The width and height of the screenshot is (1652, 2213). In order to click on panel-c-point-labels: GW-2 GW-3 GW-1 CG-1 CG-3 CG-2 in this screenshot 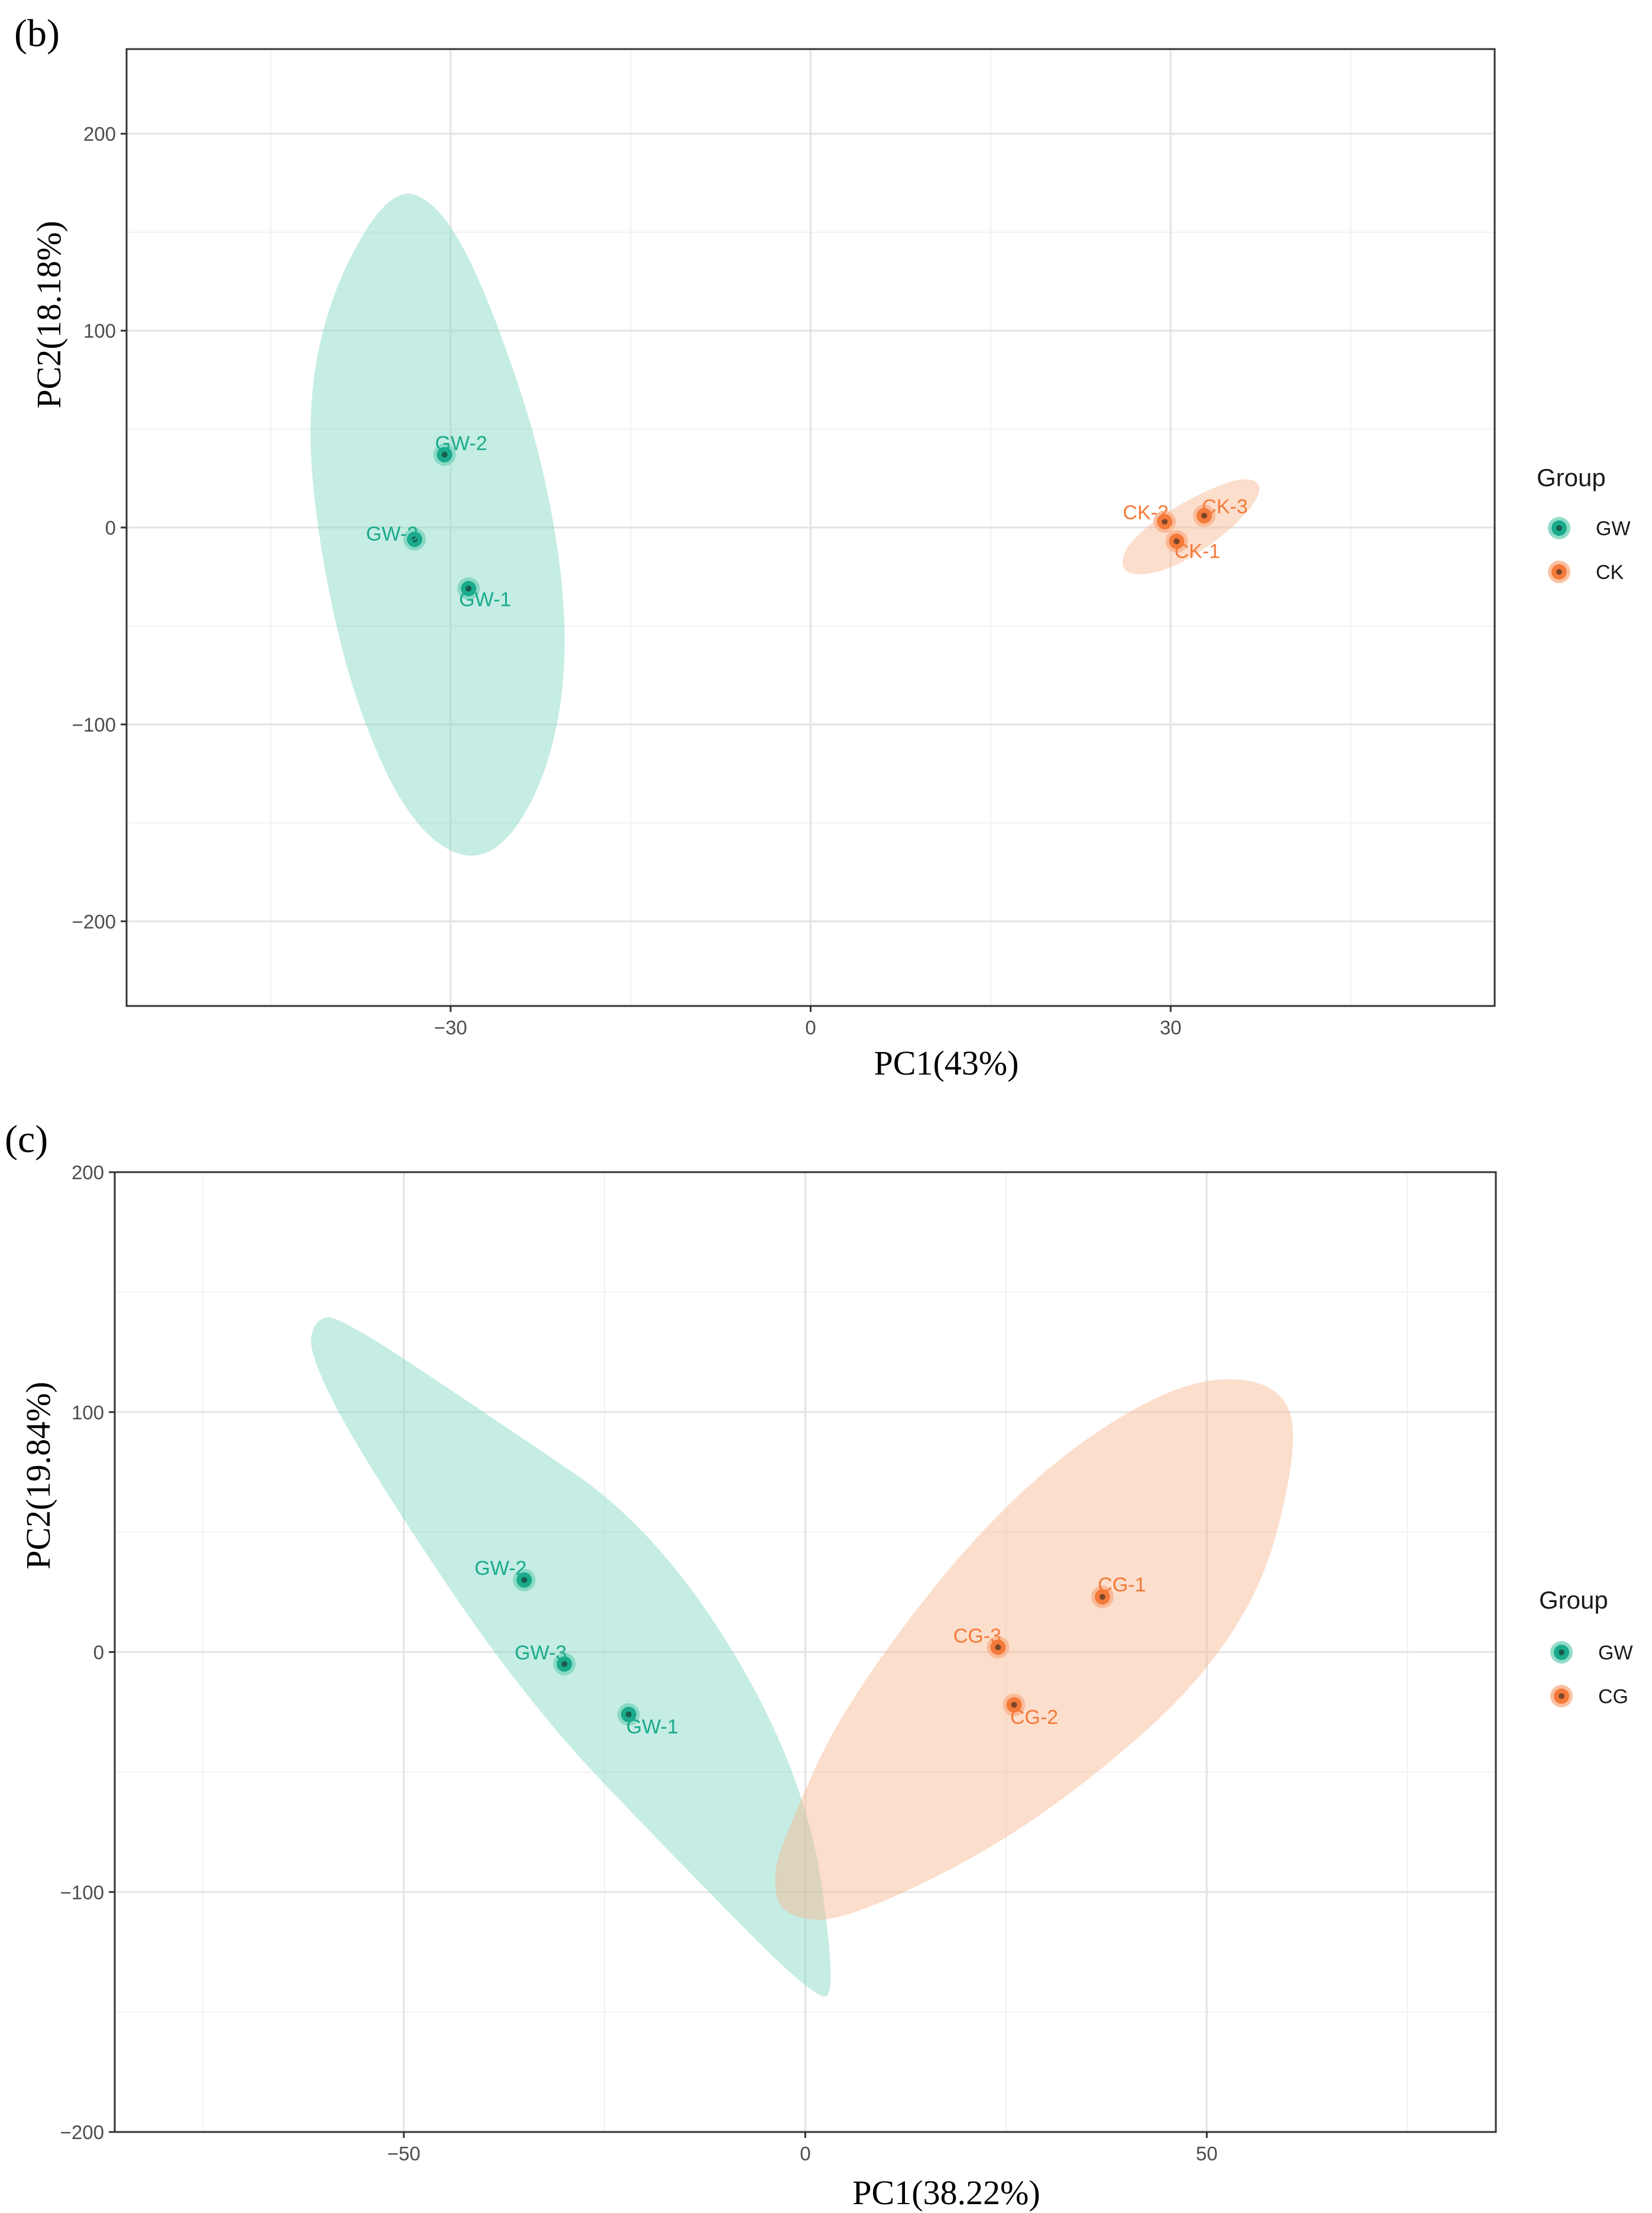, I will do `click(810, 1647)`.